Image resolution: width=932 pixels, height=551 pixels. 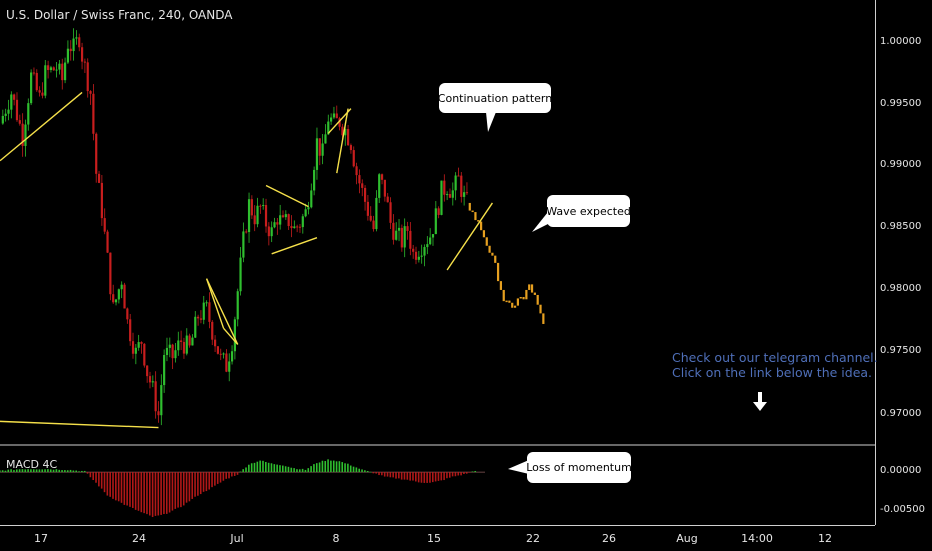 I want to click on continuation-pattern-callout: Continuation pattern, so click(x=495, y=98).